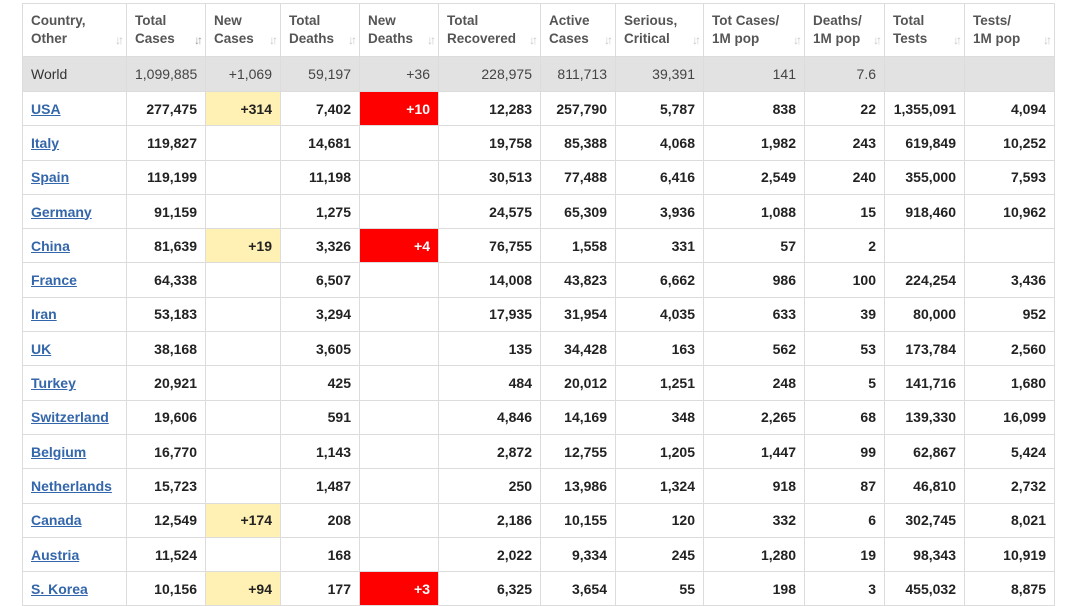 The image size is (1072, 606). I want to click on cell-total-deaths: 6,507, so click(320, 280).